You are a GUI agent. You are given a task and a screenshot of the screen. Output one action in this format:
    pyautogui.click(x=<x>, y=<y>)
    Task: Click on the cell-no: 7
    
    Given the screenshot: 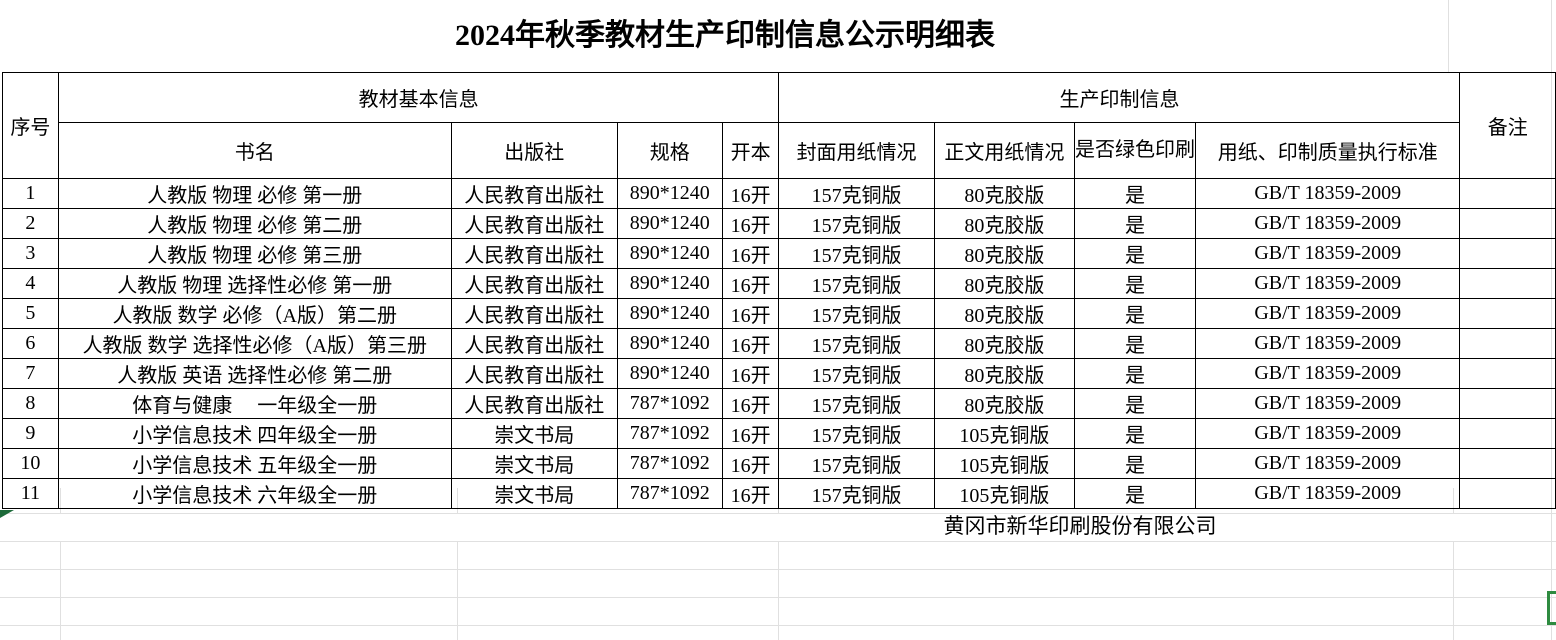 What is the action you would take?
    pyautogui.click(x=30, y=373)
    